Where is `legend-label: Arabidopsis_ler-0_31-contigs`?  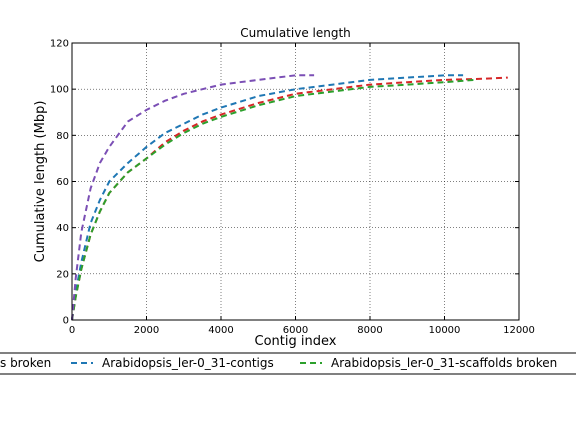
legend-label: Arabidopsis_ler-0_31-contigs is located at coordinates (188, 363).